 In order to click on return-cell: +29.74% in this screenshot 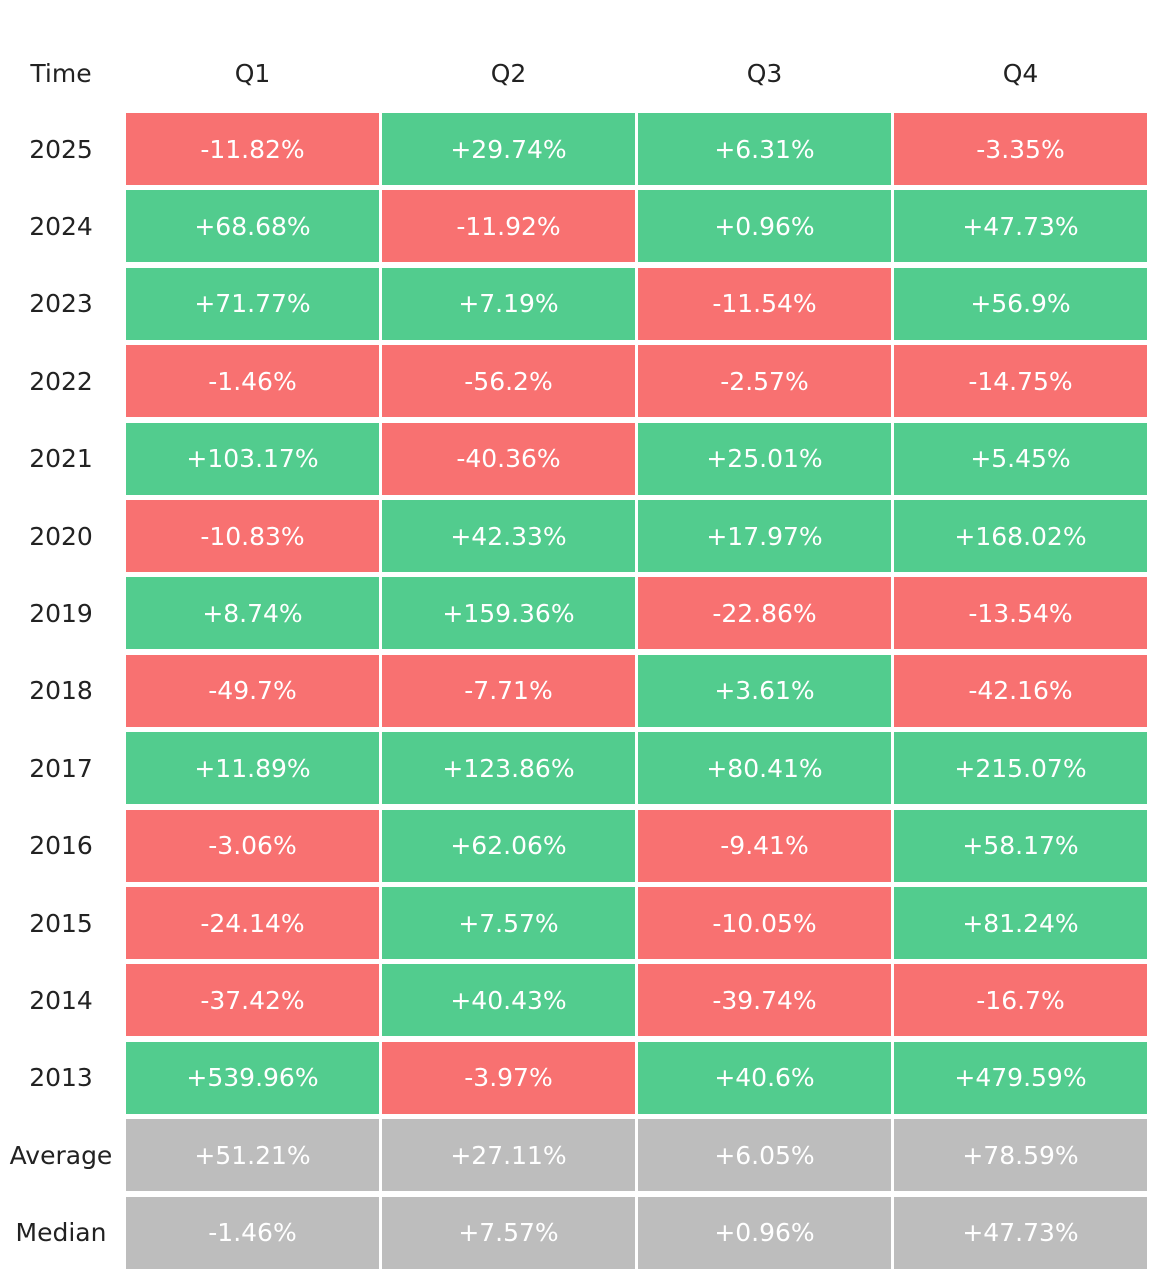, I will do `click(508, 149)`.